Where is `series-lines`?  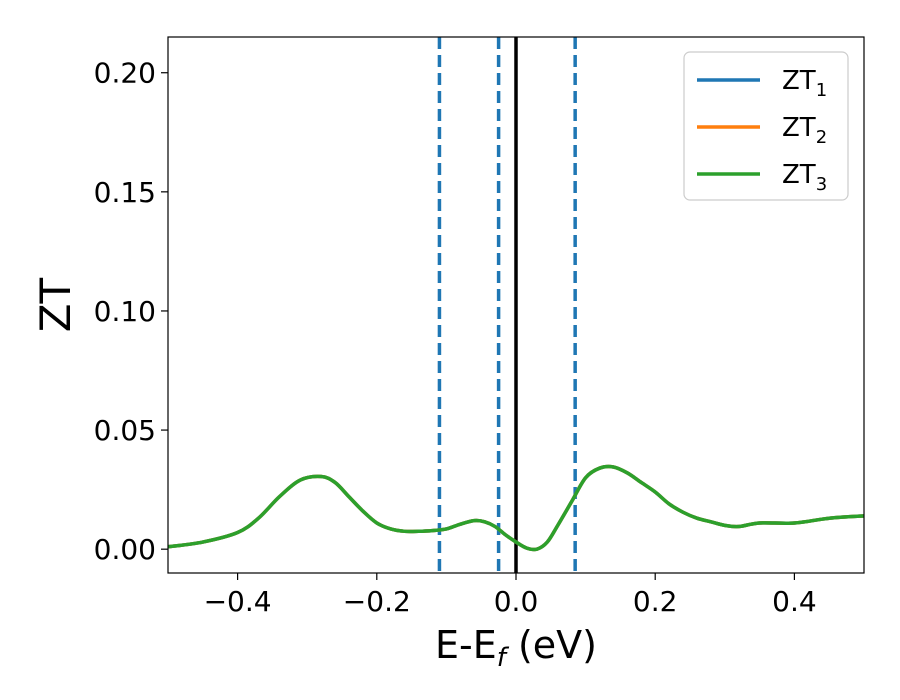 series-lines is located at coordinates (516, 508).